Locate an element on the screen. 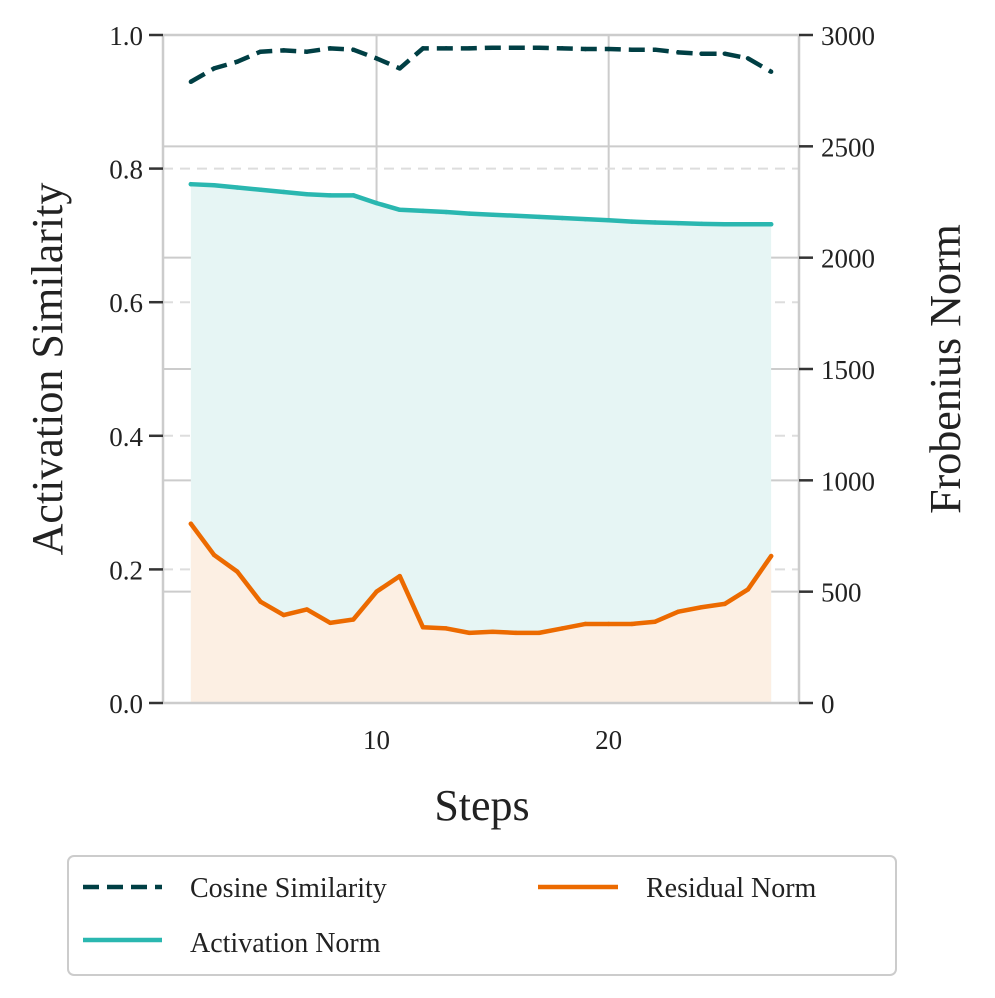 The image size is (995, 998). right-tick-label-500: 500 is located at coordinates (841, 593).